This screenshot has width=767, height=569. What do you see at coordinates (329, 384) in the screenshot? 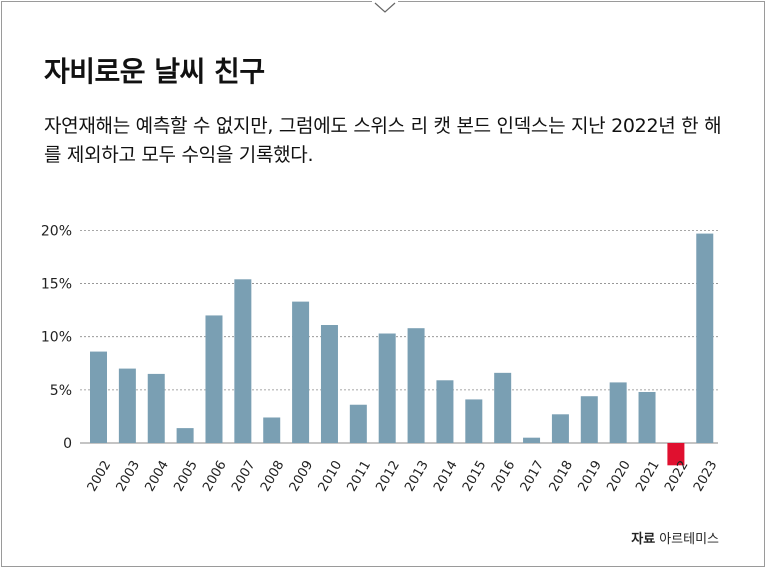
I see `bar-2010` at bounding box center [329, 384].